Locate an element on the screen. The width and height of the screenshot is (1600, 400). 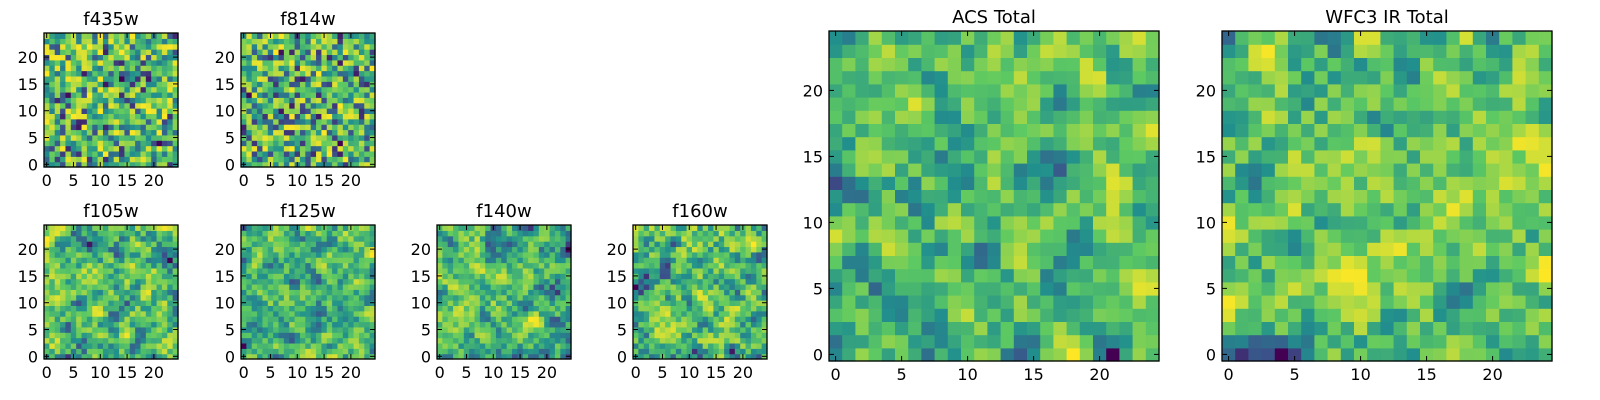
y-tick-label: 20 is located at coordinates (225, 57).